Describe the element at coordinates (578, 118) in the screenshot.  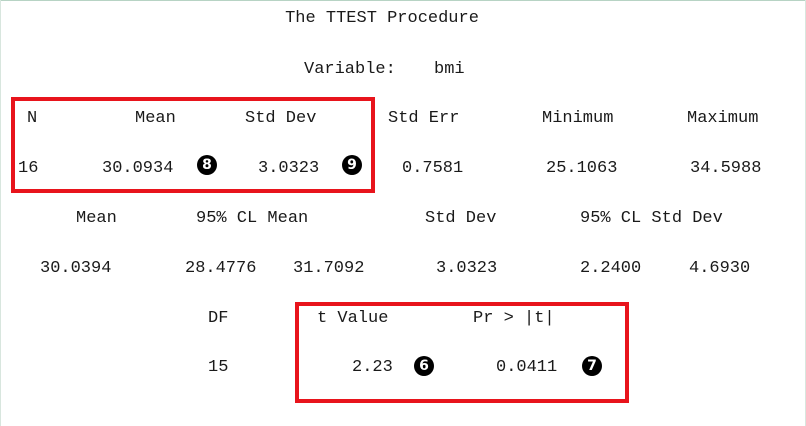
I see `header-minimum: Minimum` at that location.